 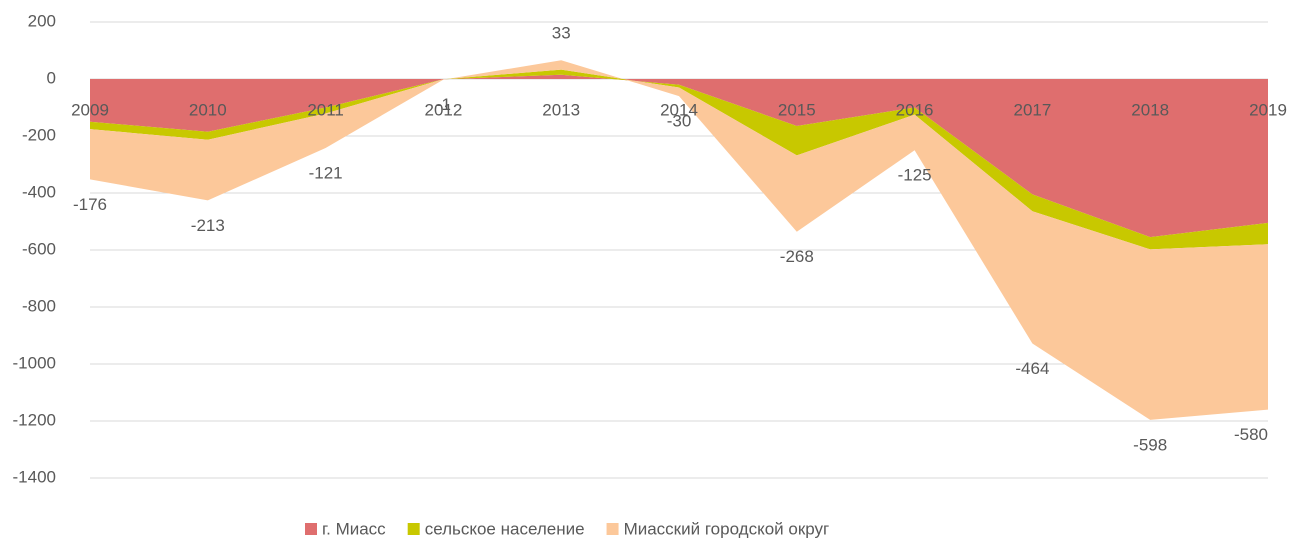 What do you see at coordinates (34, 476) in the screenshot?
I see `y-tick-label: -1400` at bounding box center [34, 476].